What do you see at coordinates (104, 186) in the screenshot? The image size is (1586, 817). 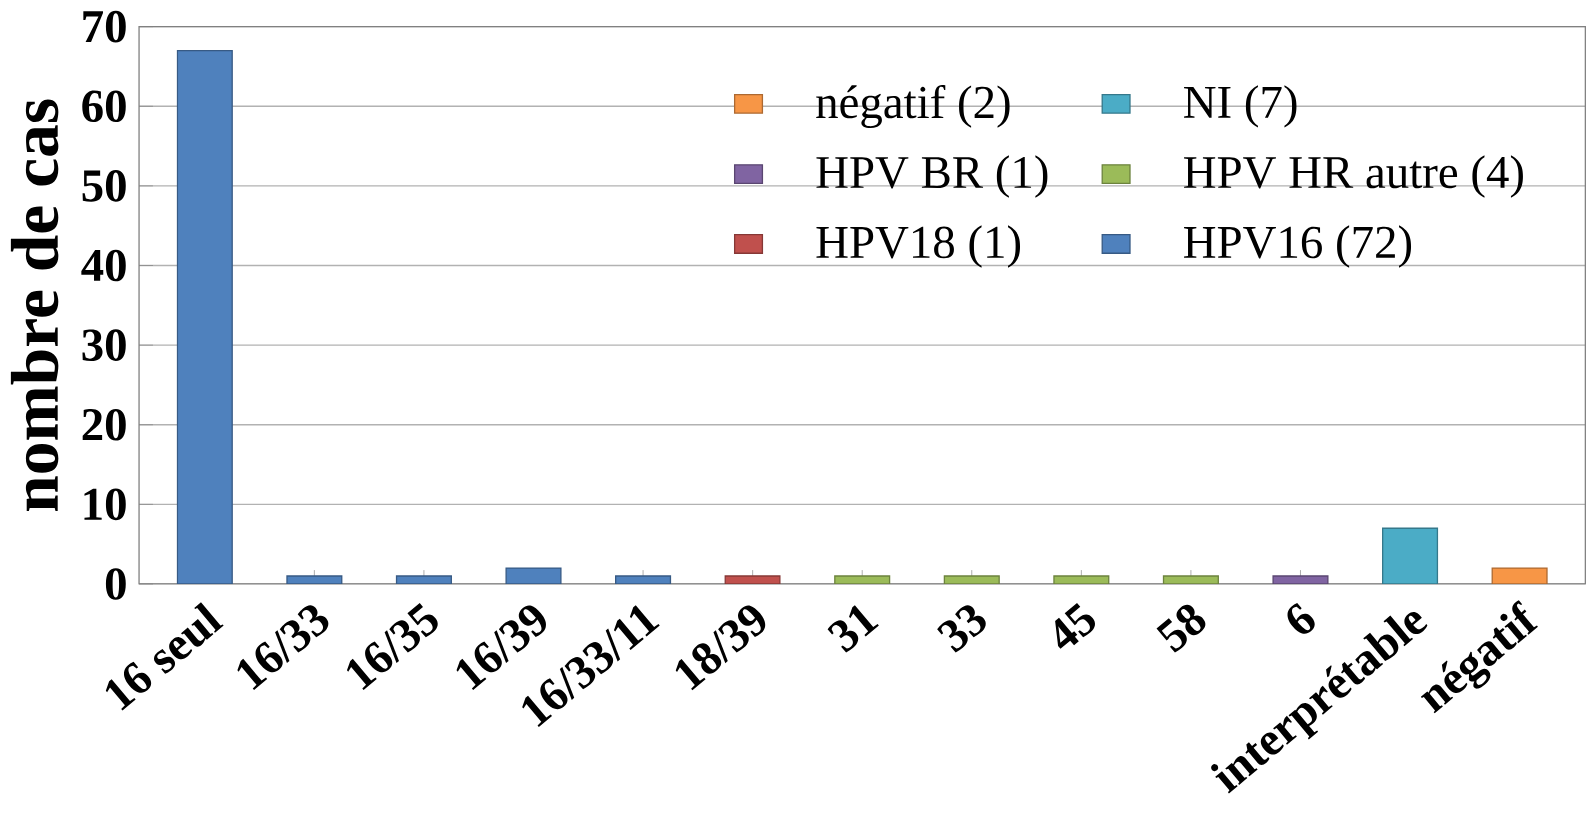 I see `y-tick-label: 50` at bounding box center [104, 186].